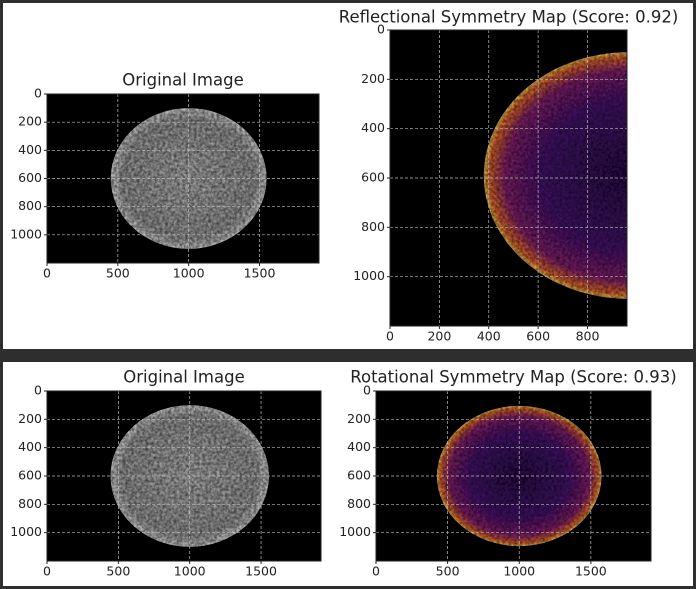  Describe the element at coordinates (538, 336) in the screenshot. I see `x-tick-label: 600` at that location.